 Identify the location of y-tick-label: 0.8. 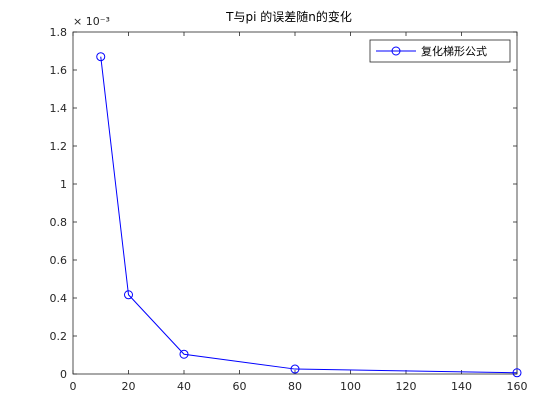
(59, 222).